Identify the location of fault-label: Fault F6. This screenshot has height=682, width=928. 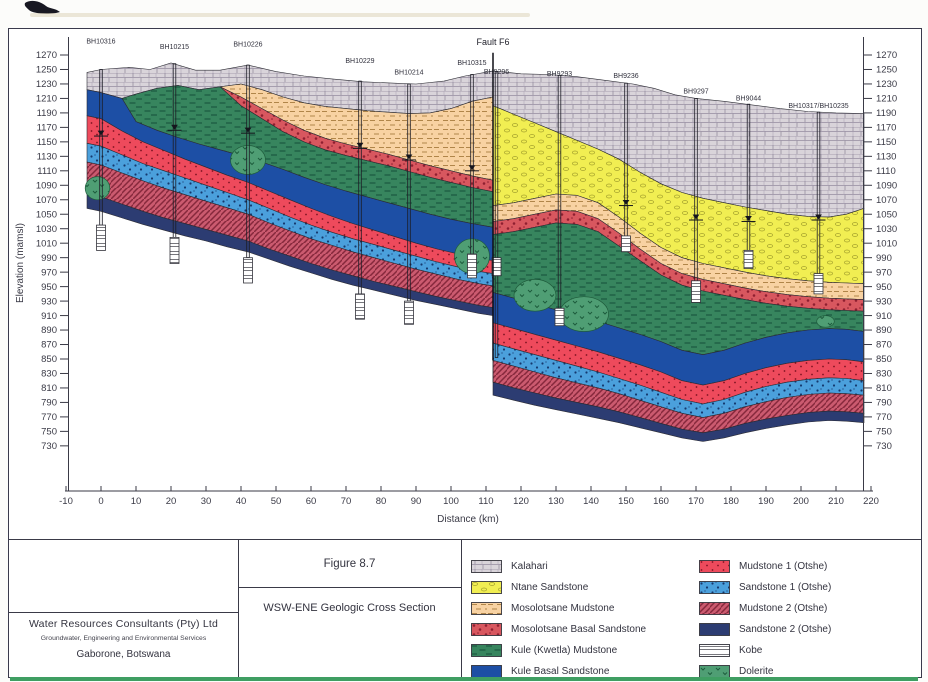
(492, 42).